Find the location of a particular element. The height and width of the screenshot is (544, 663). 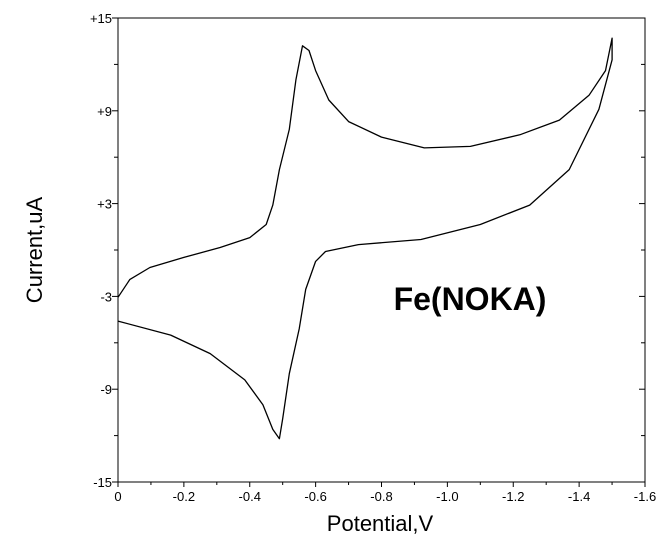

x-tick-label: -0.6 is located at coordinates (315, 496).